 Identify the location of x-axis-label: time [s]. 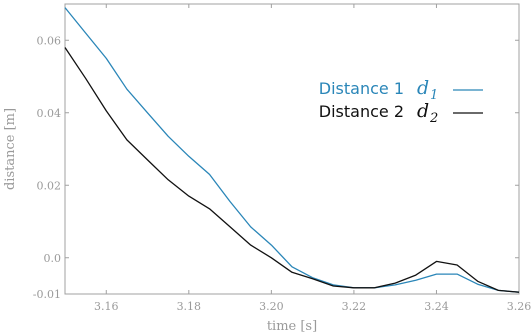
(292, 326).